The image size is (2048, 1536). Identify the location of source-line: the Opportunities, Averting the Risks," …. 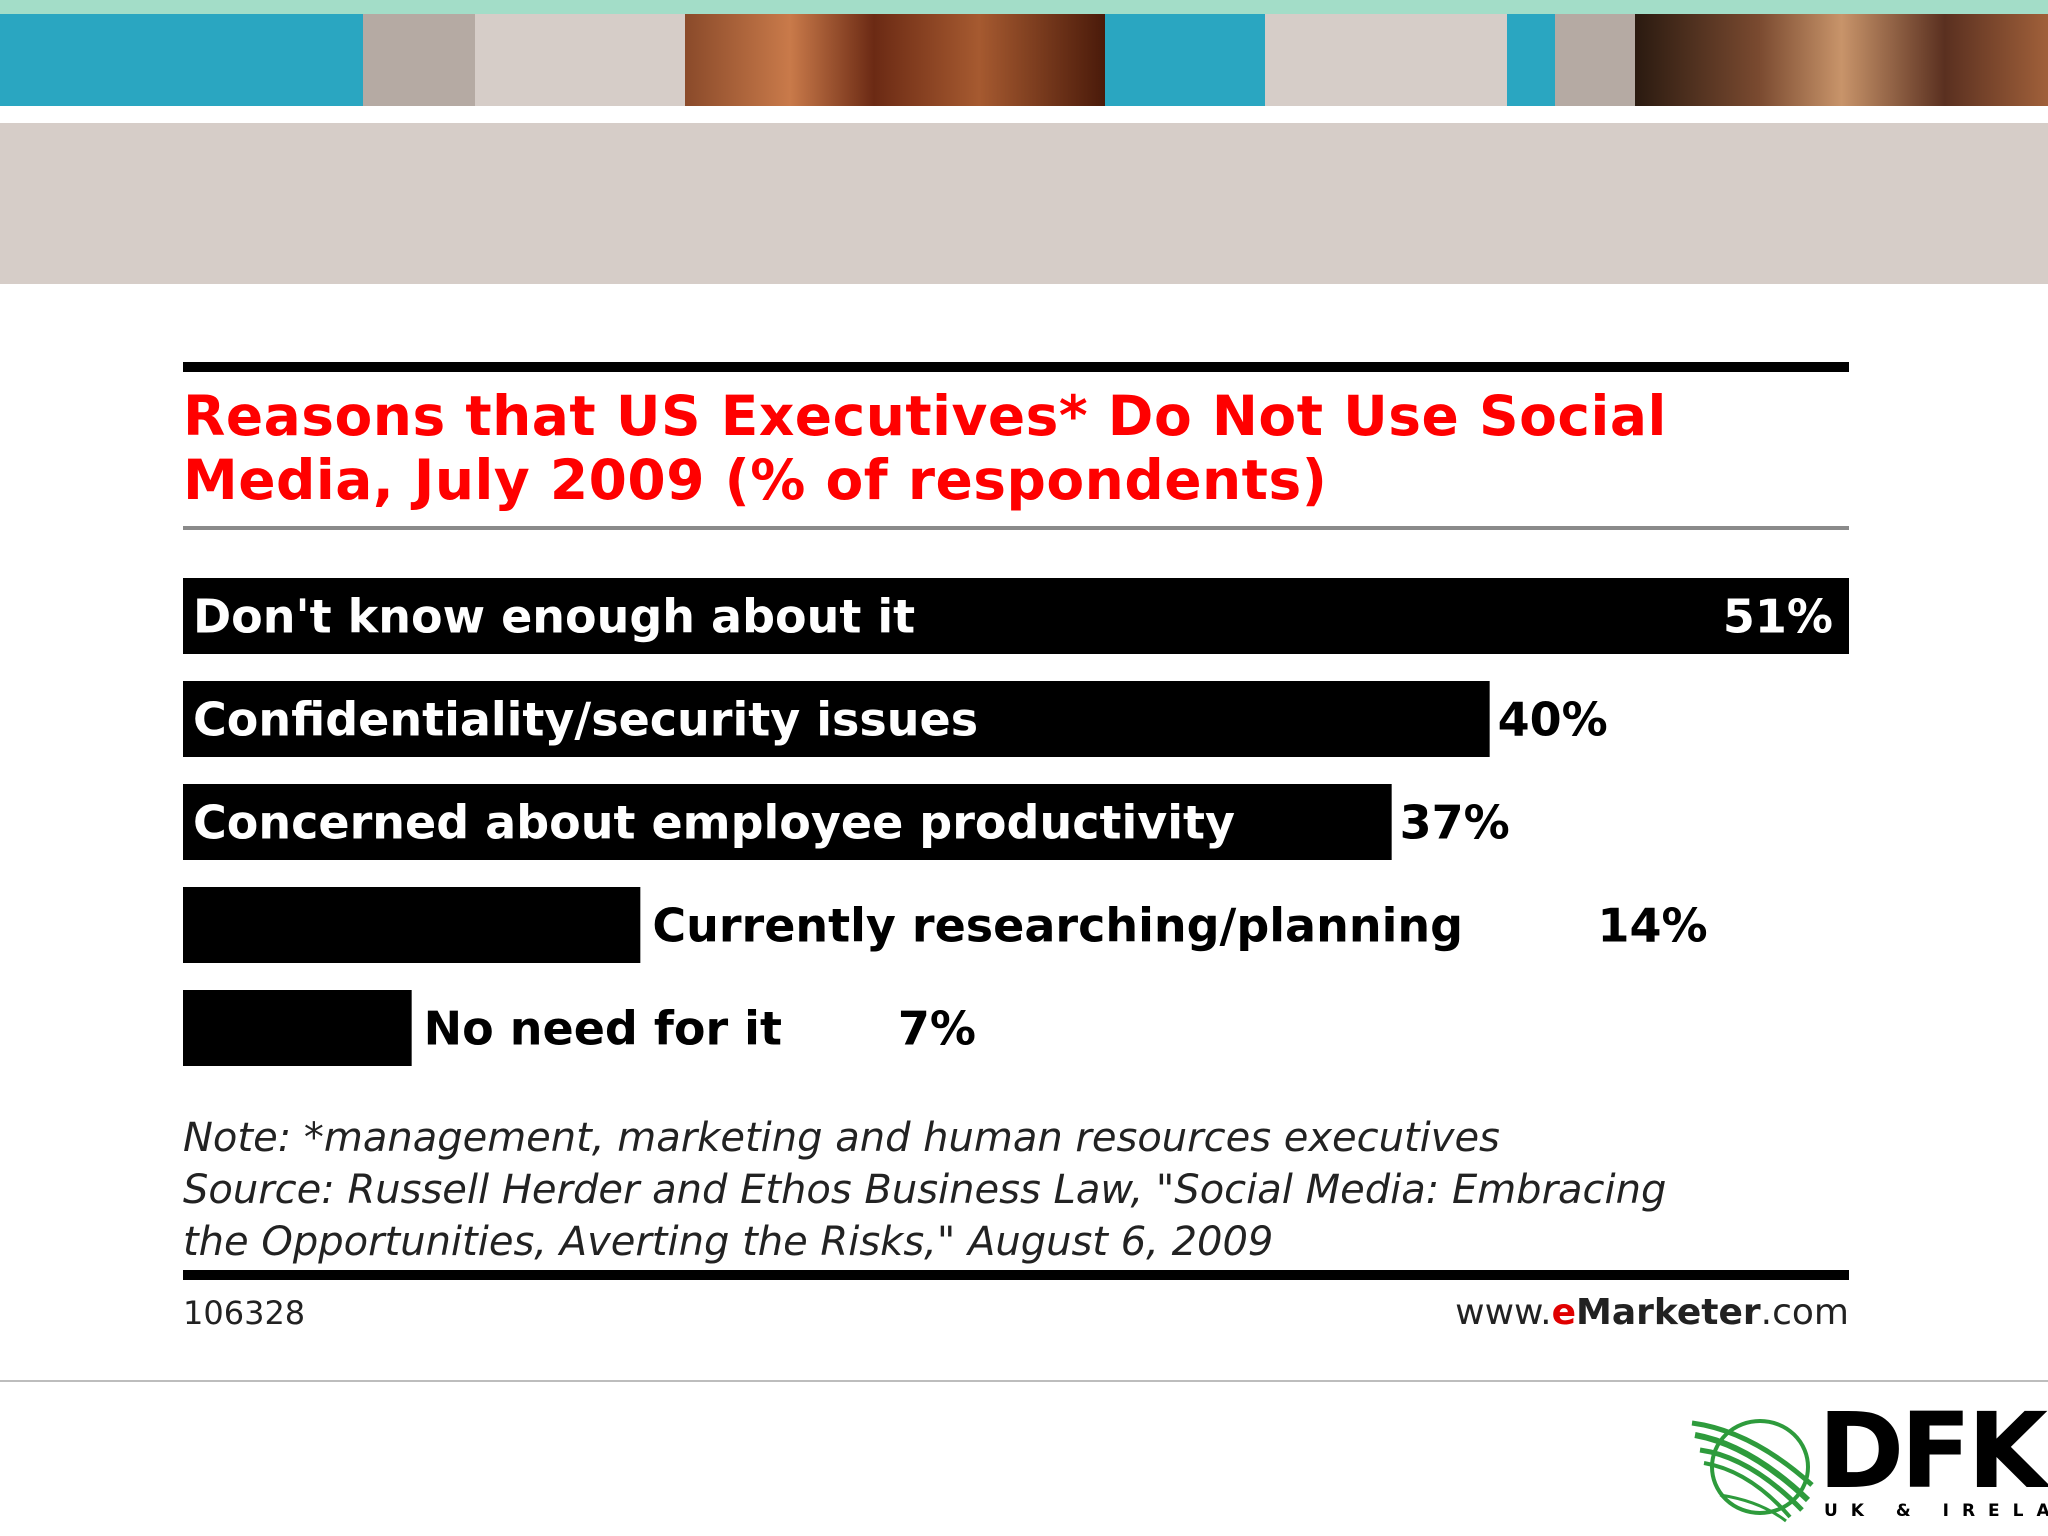
(728, 1242).